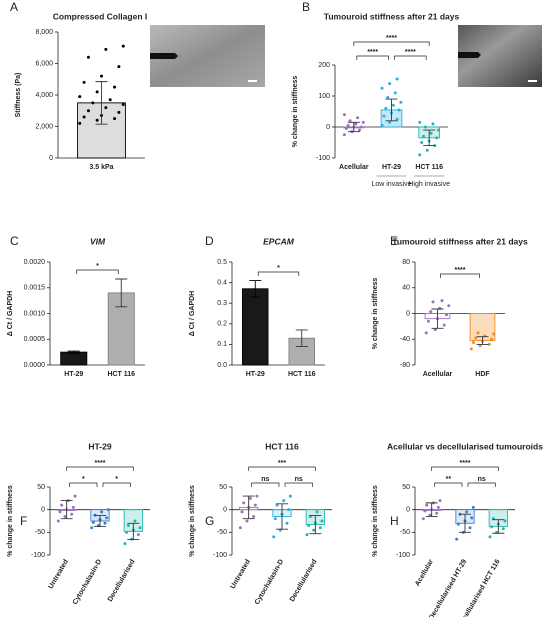 Image resolution: width=546 pixels, height=617 pixels. What do you see at coordinates (391, 184) in the screenshot?
I see `x-sublabel: Low invasive` at bounding box center [391, 184].